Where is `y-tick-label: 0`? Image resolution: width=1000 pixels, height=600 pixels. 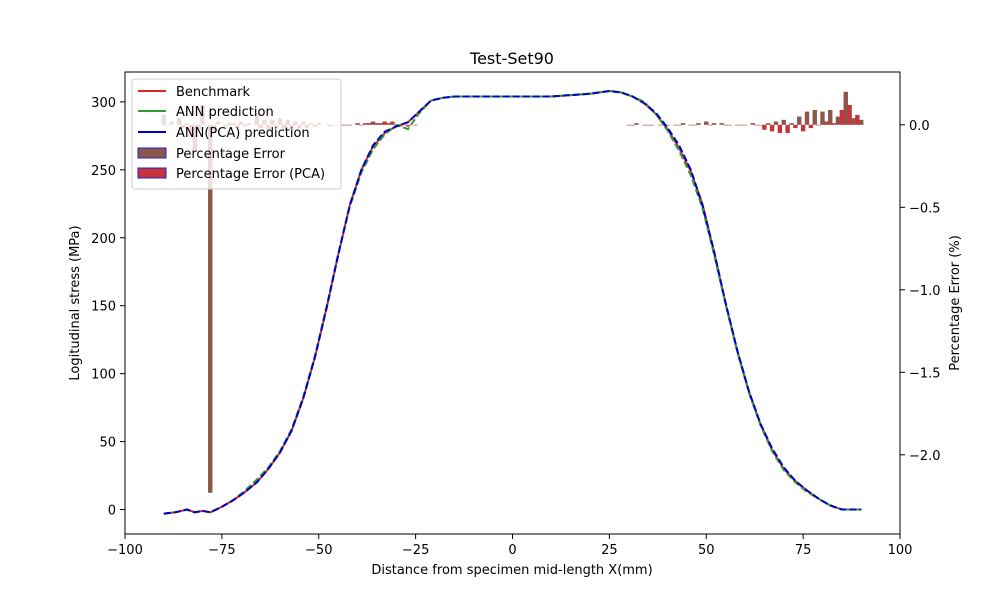 y-tick-label: 0 is located at coordinates (112, 511).